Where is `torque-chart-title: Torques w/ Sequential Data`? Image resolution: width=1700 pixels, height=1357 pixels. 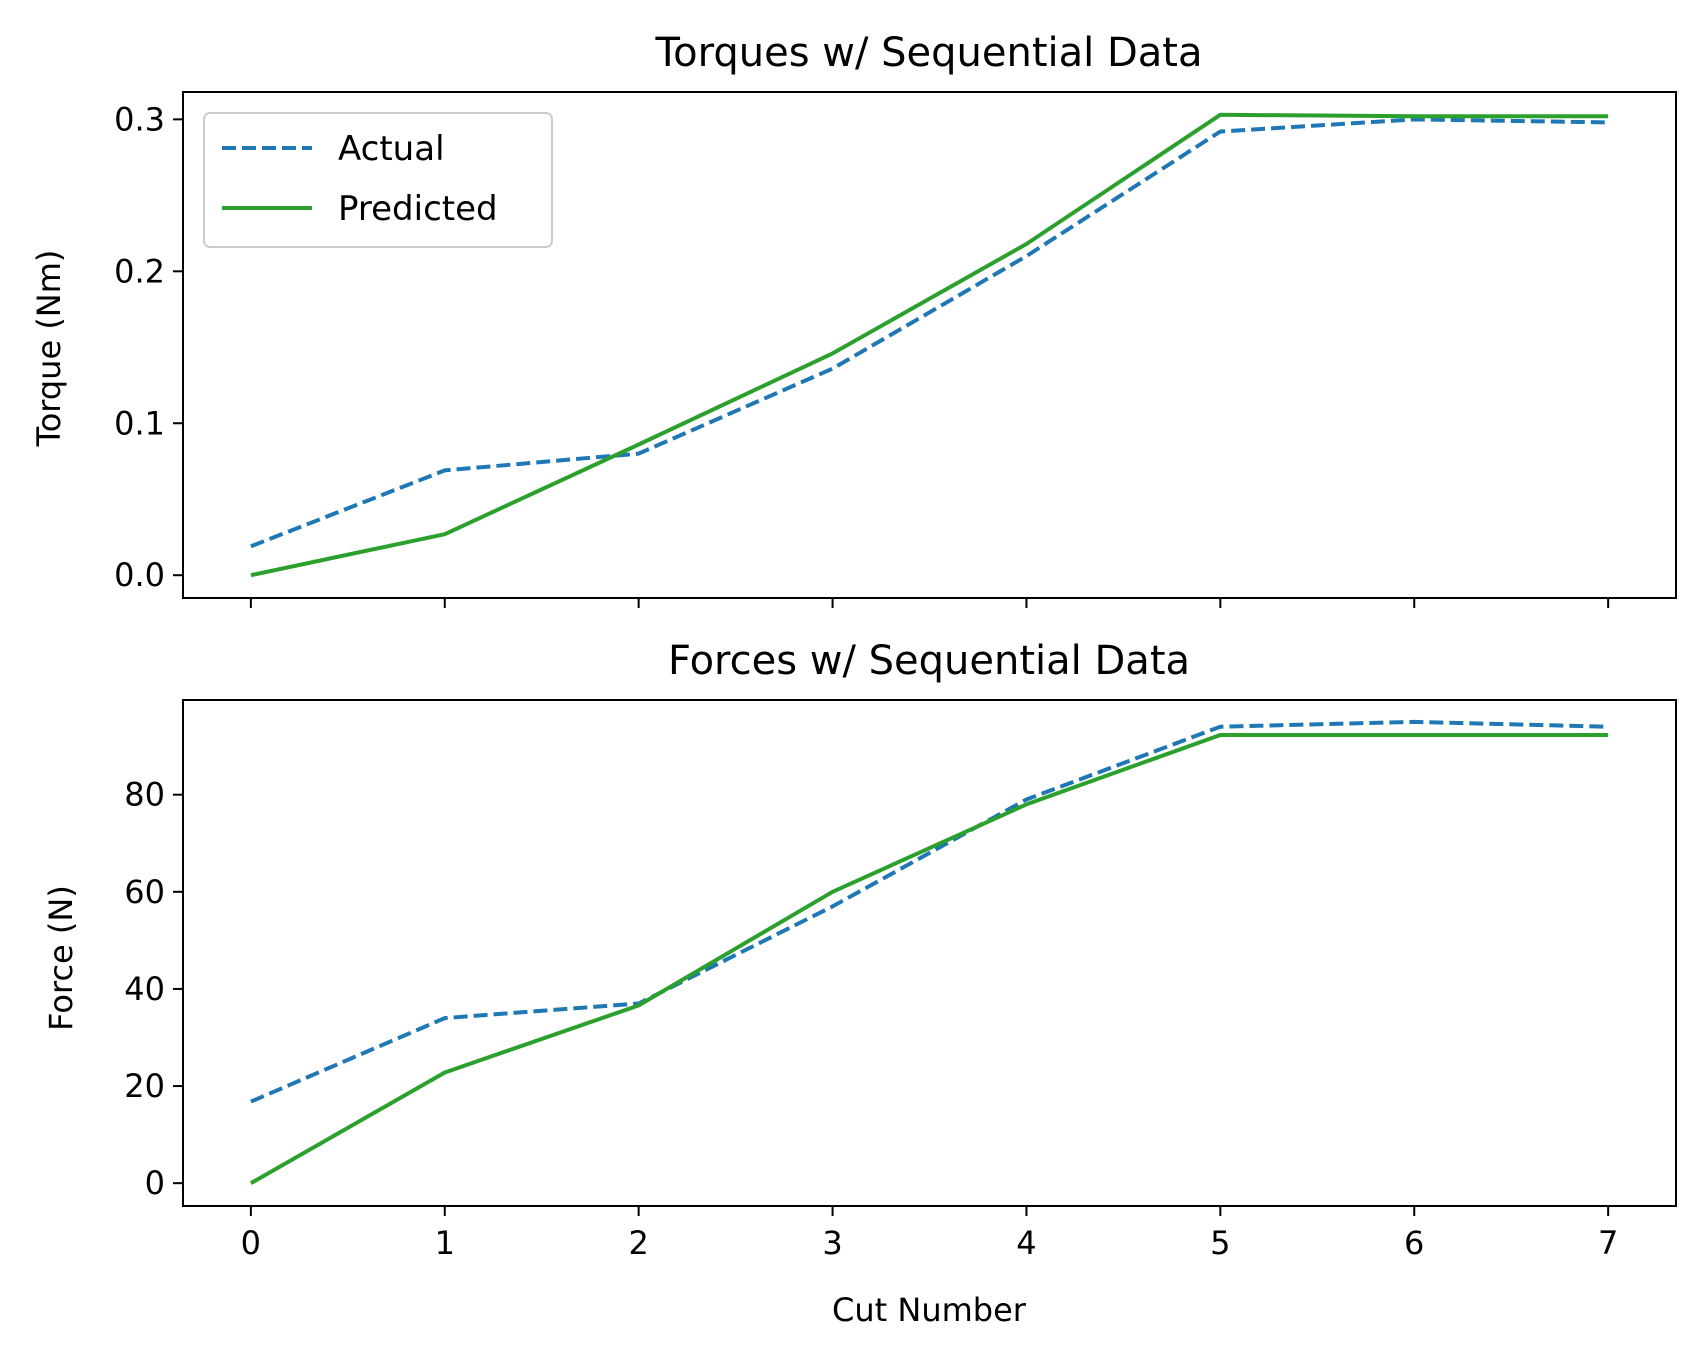 torque-chart-title: Torques w/ Sequential Data is located at coordinates (928, 53).